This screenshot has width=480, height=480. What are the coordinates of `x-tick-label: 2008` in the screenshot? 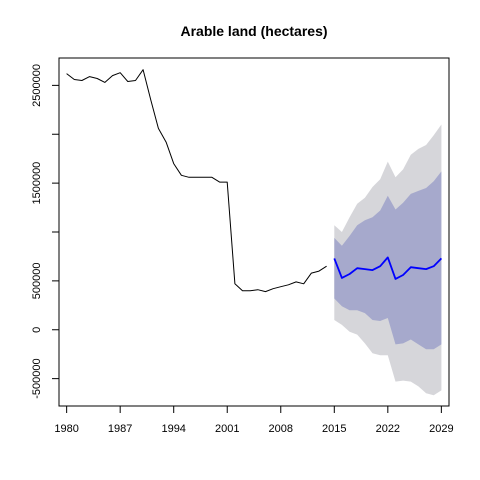 It's located at (281, 429).